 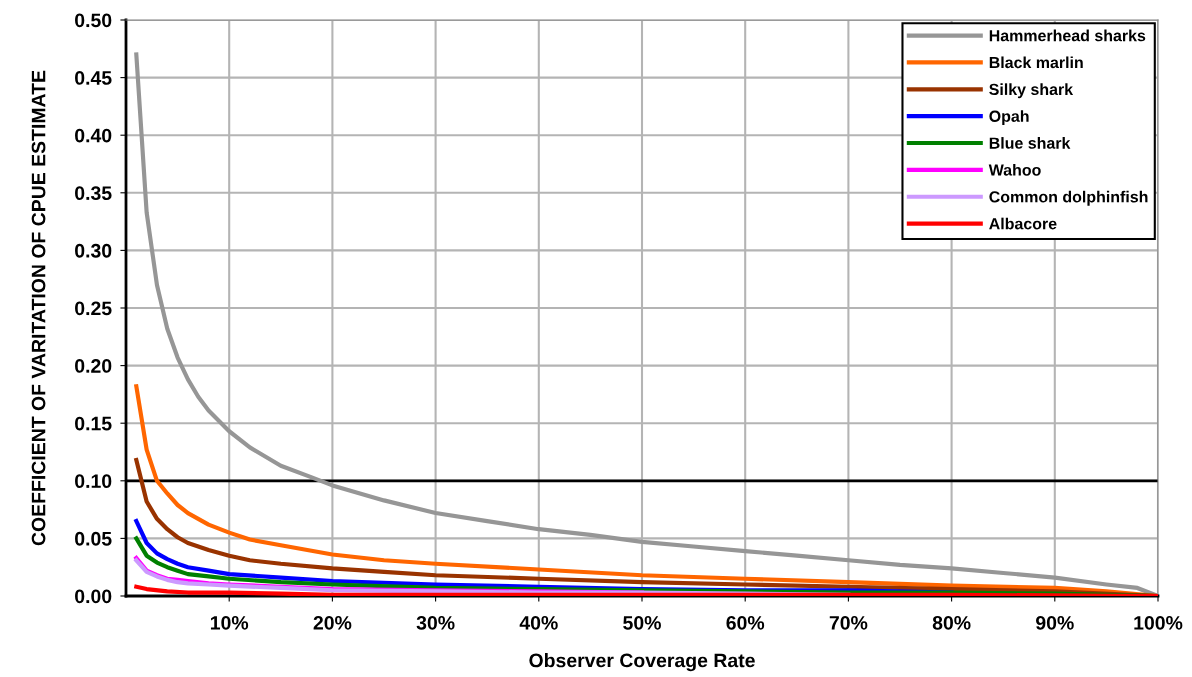 What do you see at coordinates (93, 538) in the screenshot?
I see `y-tick-label: 0.05` at bounding box center [93, 538].